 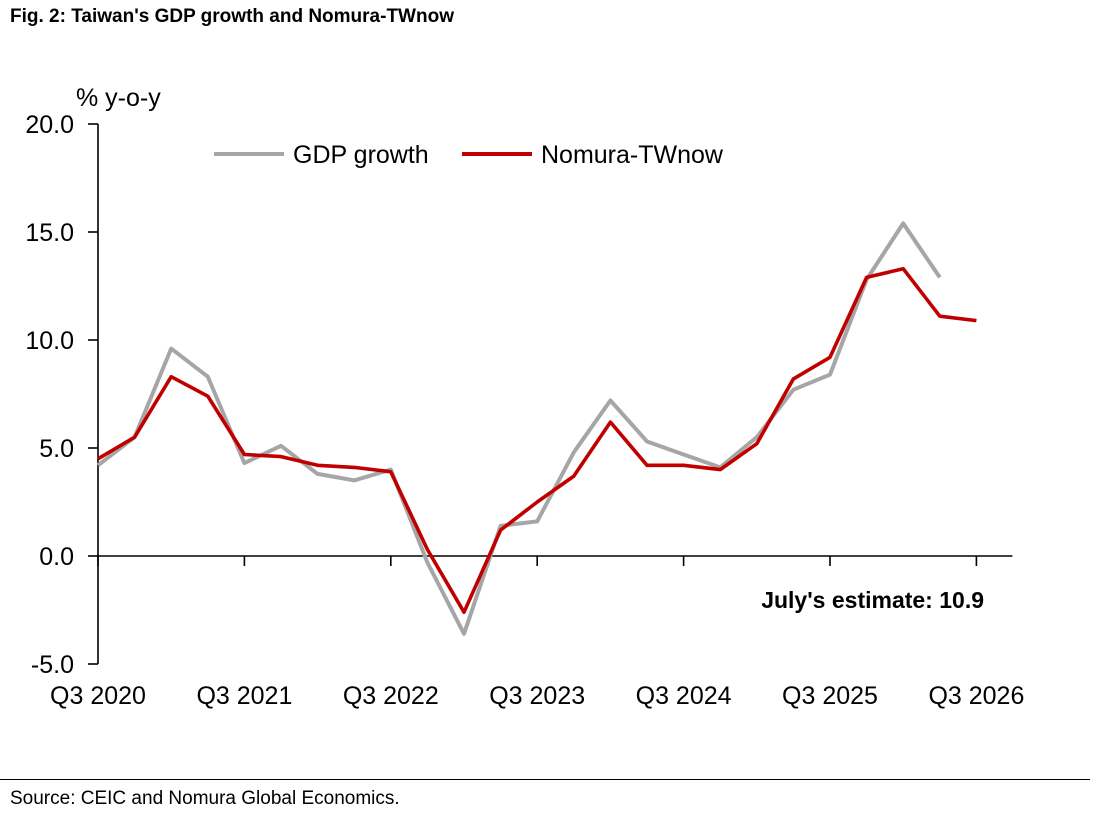 What do you see at coordinates (830, 696) in the screenshot?
I see `x-tick-label: Q3 2025` at bounding box center [830, 696].